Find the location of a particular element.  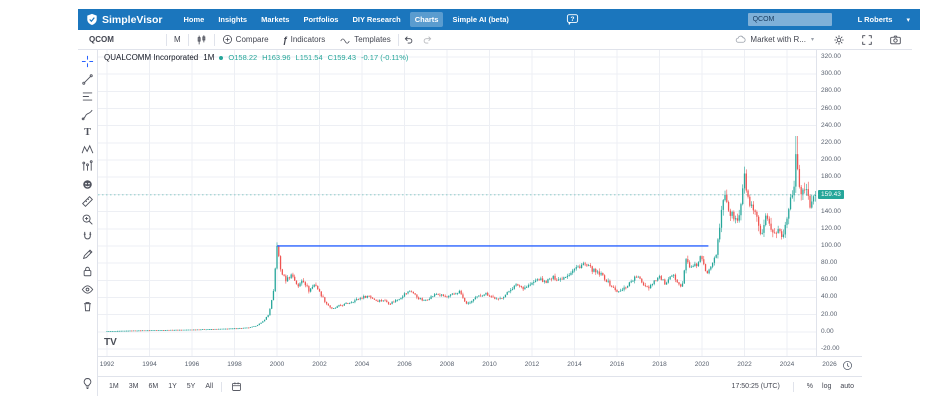

templates-label: Templates is located at coordinates (372, 39).